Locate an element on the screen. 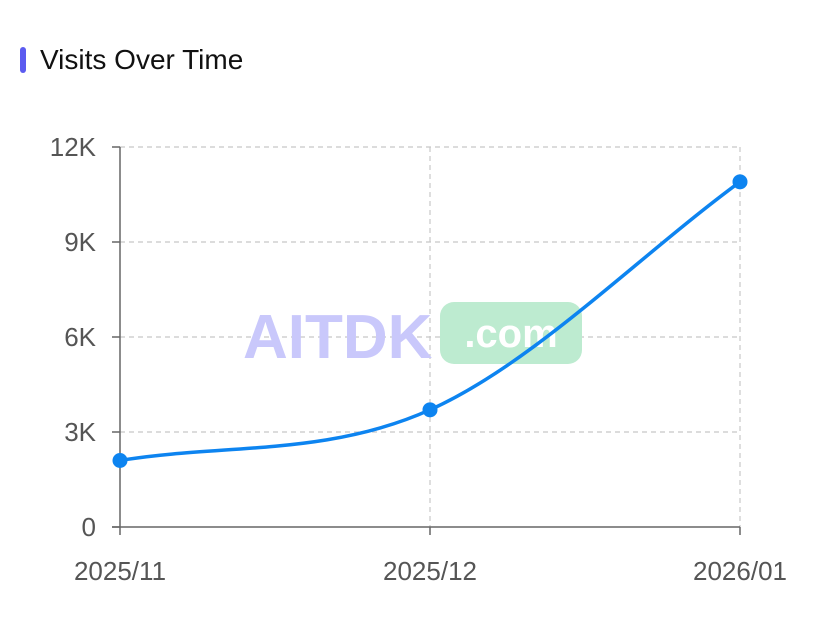 Image resolution: width=816 pixels, height=626 pixels. watermark: AITDK .com is located at coordinates (412, 337).